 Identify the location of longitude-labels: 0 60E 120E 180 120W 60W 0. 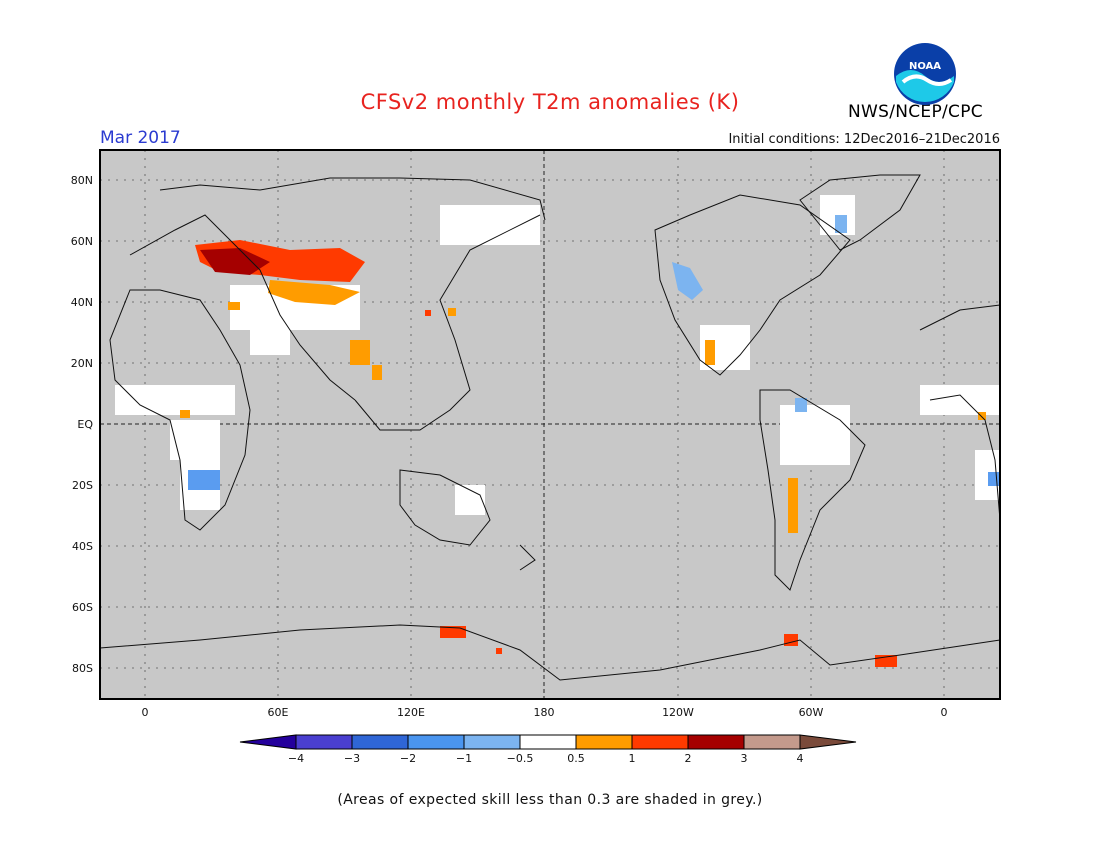
(545, 712).